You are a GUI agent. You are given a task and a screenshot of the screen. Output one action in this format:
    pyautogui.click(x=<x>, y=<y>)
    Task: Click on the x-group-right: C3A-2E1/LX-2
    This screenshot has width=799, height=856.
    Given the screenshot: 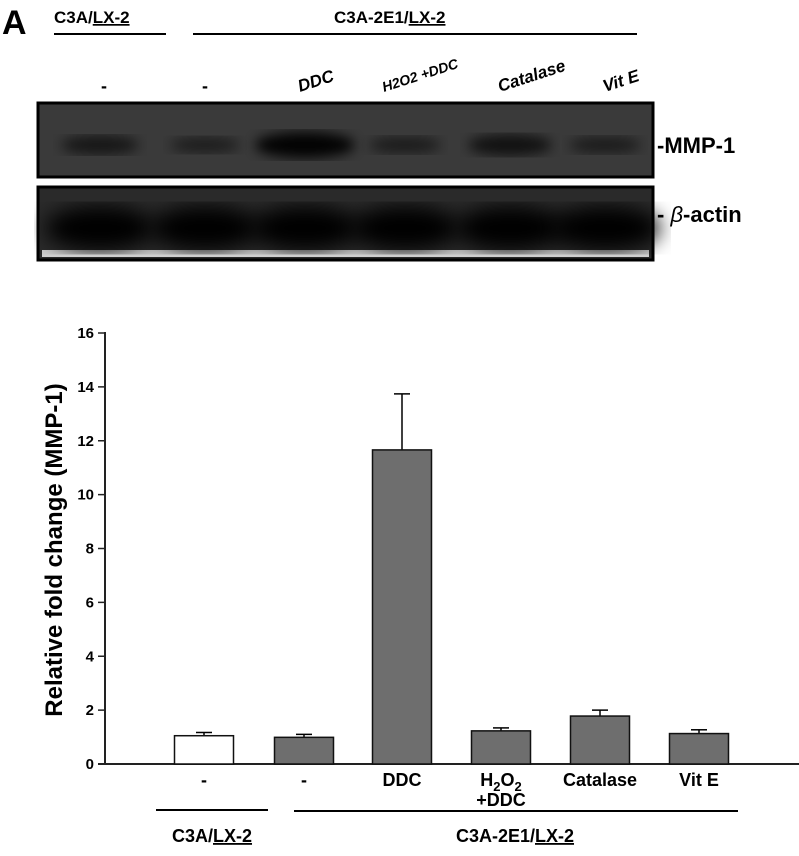 What is the action you would take?
    pyautogui.click(x=516, y=828)
    